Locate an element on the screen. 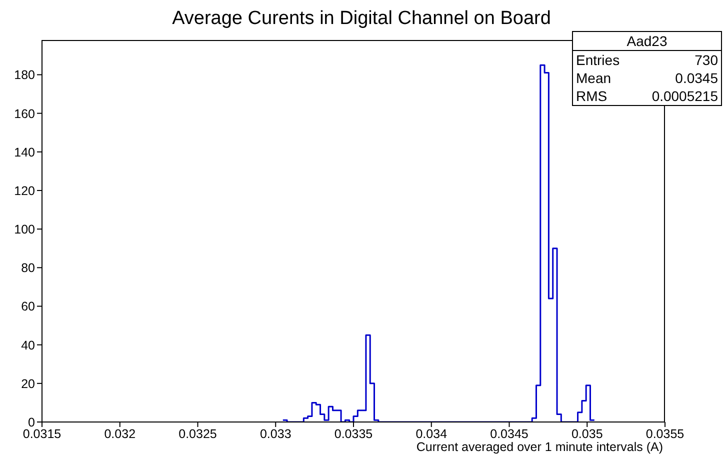 This screenshot has width=723, height=458. y-tick-label: 0 is located at coordinates (32, 422).